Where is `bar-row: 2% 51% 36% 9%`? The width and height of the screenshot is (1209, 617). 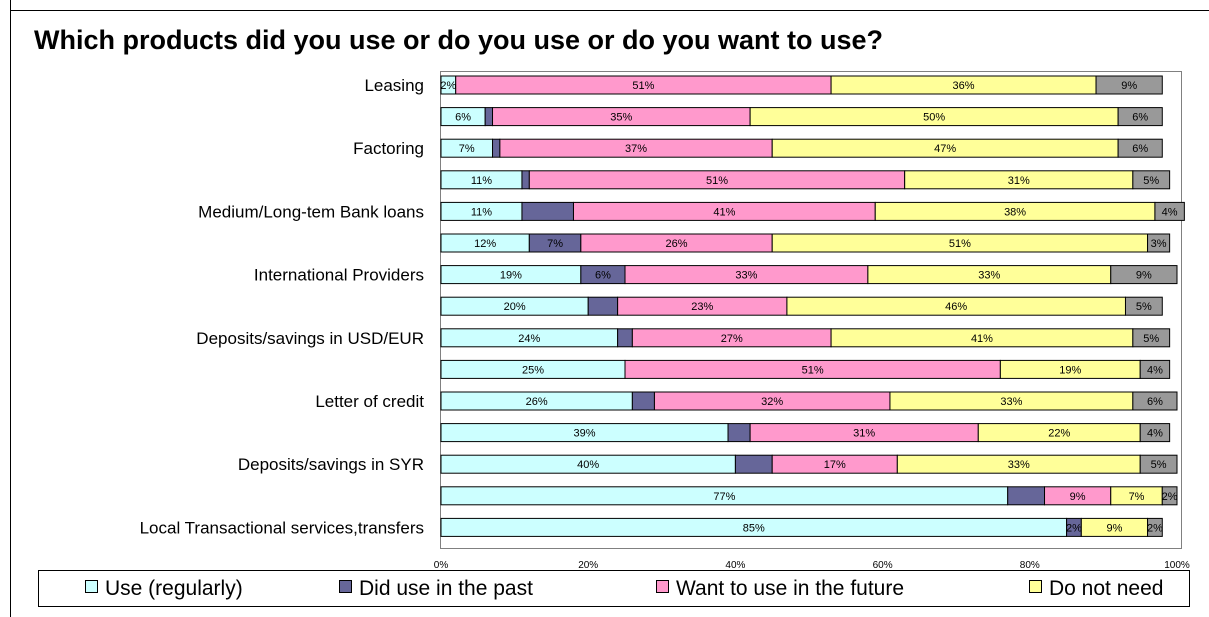
bar-row: 2% 51% 36% 9% is located at coordinates (801, 85).